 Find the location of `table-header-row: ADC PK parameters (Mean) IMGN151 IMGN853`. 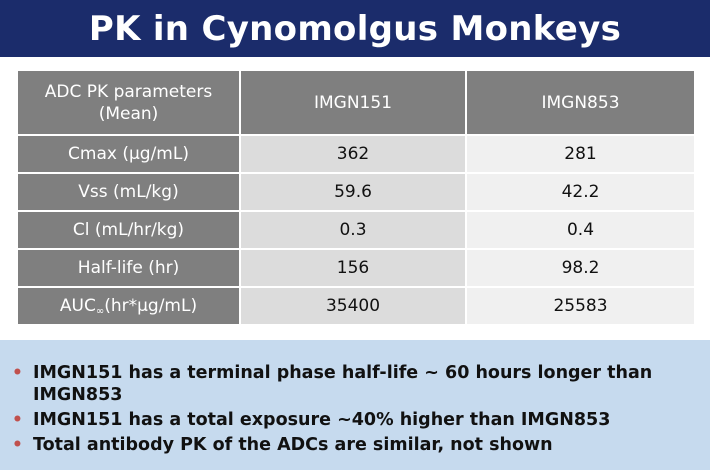

table-header-row: ADC PK parameters (Mean) IMGN151 IMGN853 is located at coordinates (356, 102).